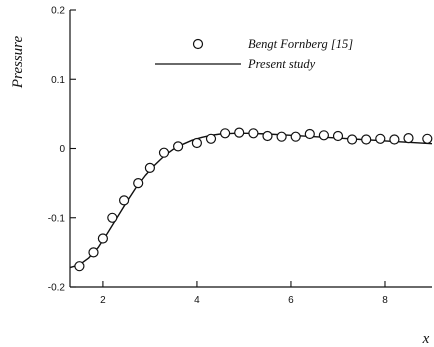  Describe the element at coordinates (300, 44) in the screenshot. I see `legend-label-bengt-fornberg: Bengt Fornberg [15]` at that location.